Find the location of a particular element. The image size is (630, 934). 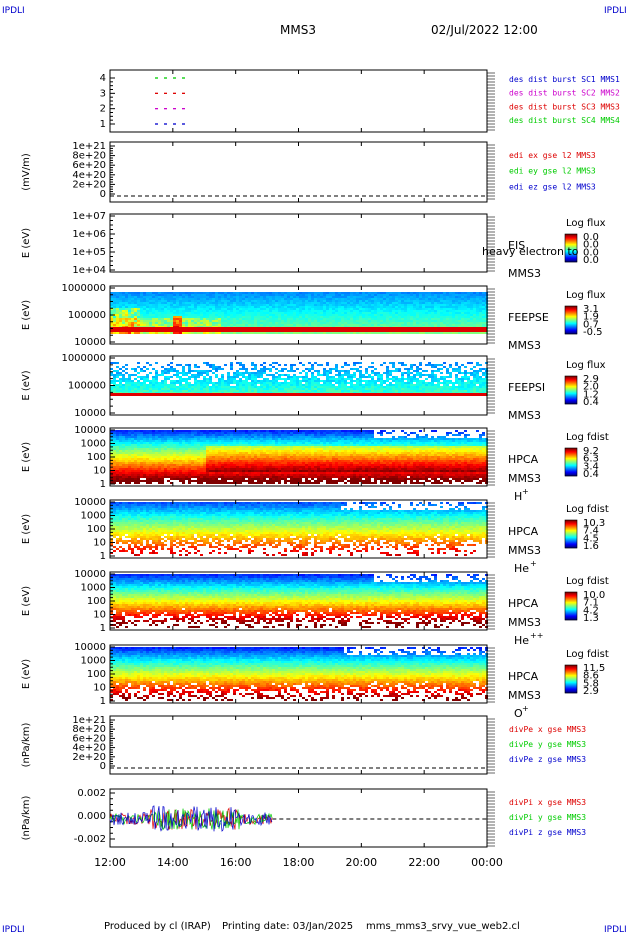

colorbar-tick-label: 4.2 is located at coordinates (591, 610).